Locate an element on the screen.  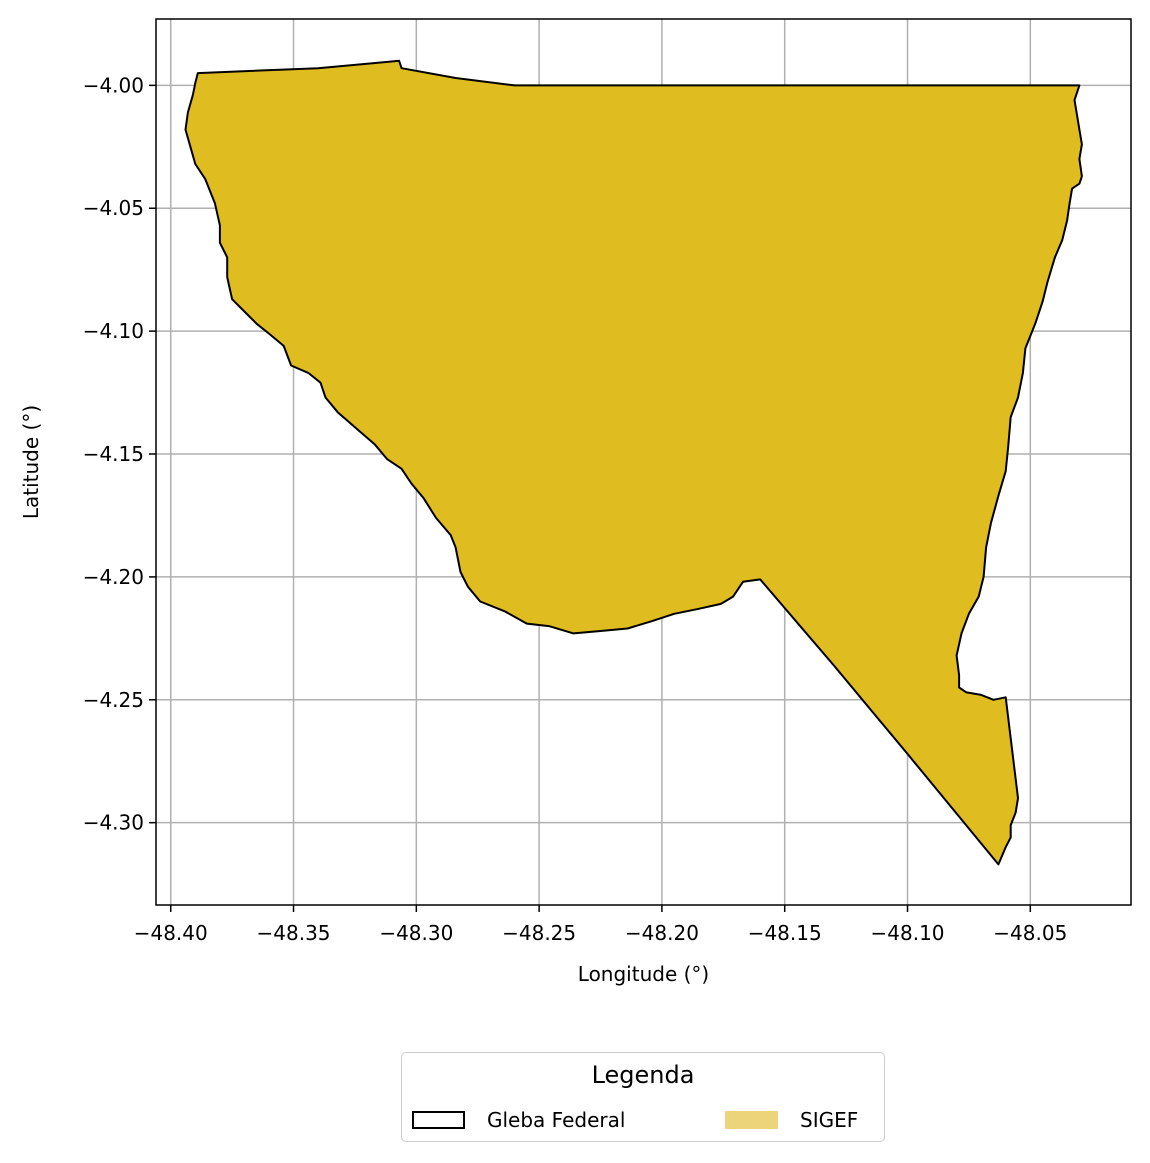
y-tick-label: −4.20 is located at coordinates (113, 577).